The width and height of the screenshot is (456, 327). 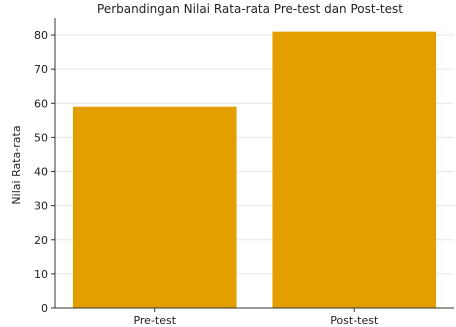 I want to click on x-tick-label: Pre-test, so click(x=154, y=320).